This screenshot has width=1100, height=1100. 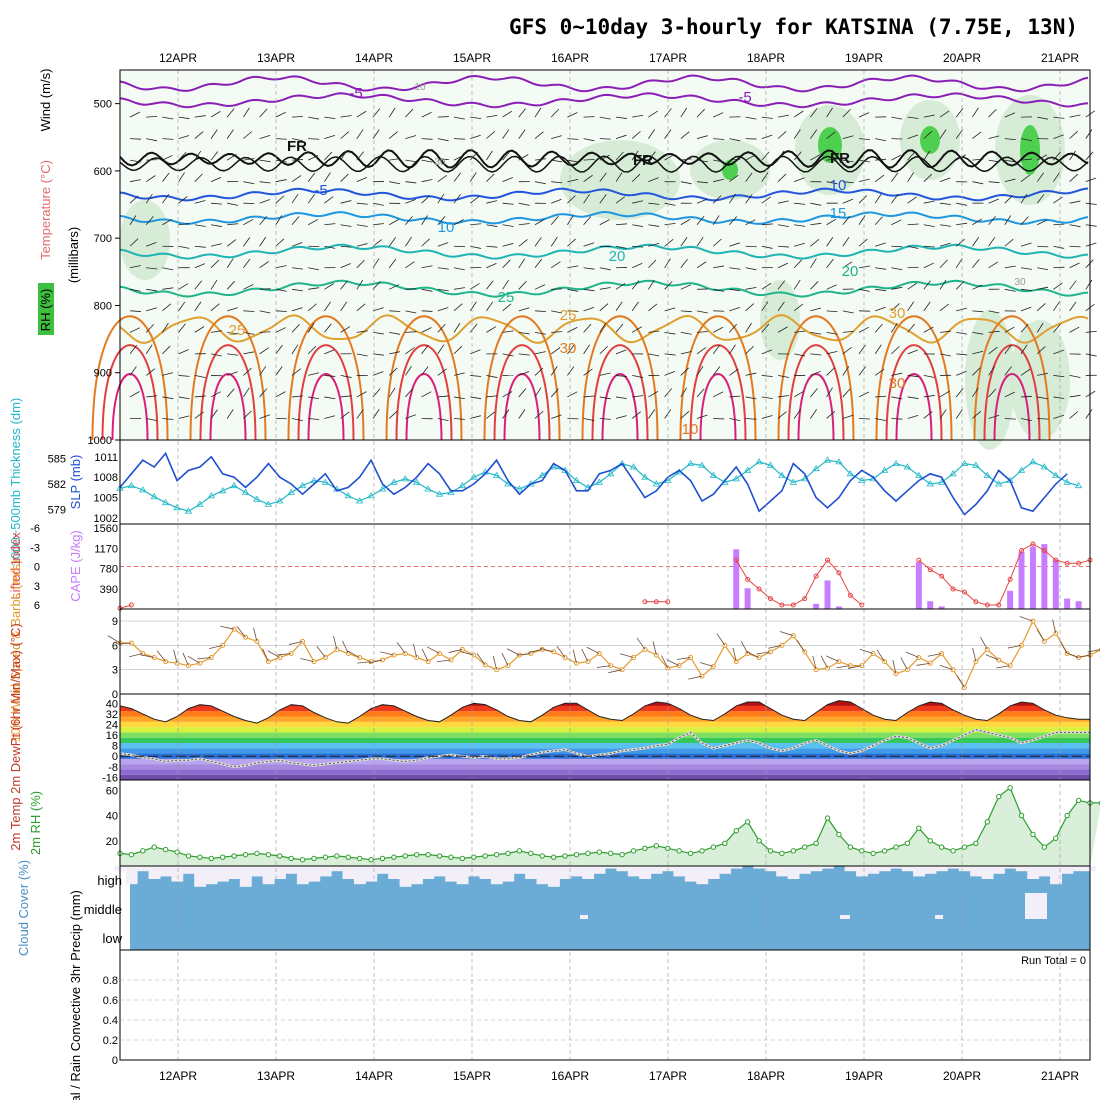 What do you see at coordinates (73, 255) in the screenshot?
I see `y-axis-label: (millibars)` at bounding box center [73, 255].